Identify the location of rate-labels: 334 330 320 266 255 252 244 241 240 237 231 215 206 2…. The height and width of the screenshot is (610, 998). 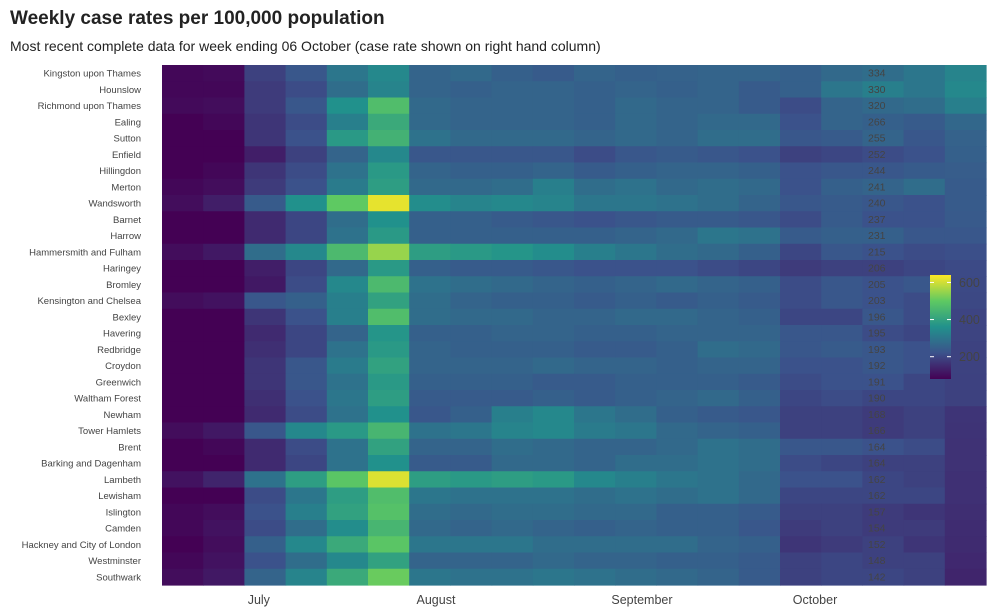
(877, 326).